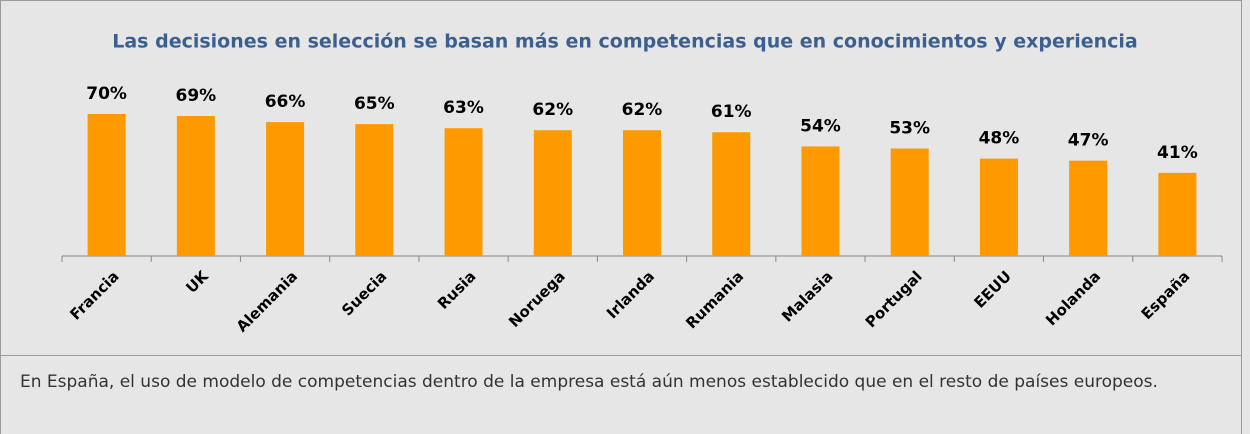 The image size is (1250, 434). What do you see at coordinates (909, 128) in the screenshot?
I see `value-label: 53%` at bounding box center [909, 128].